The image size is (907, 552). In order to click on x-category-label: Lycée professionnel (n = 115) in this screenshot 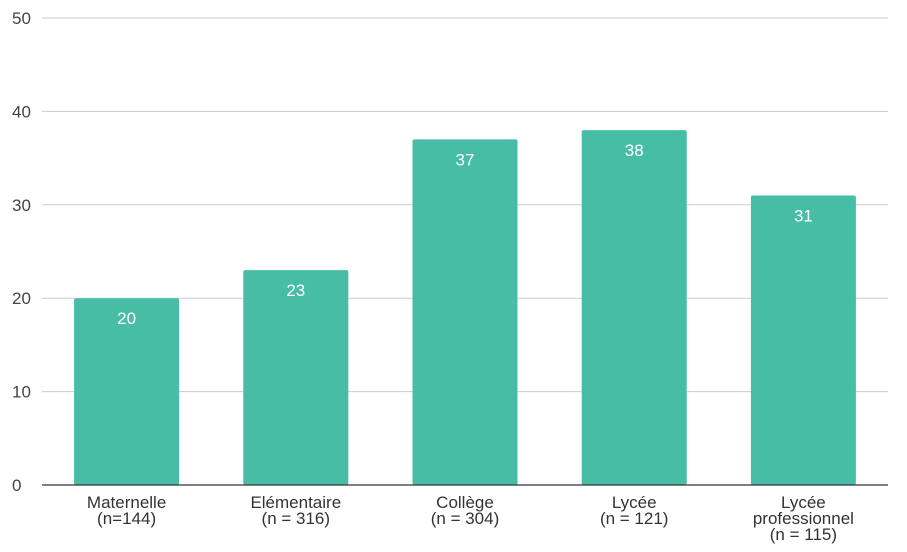, I will do `click(803, 518)`.